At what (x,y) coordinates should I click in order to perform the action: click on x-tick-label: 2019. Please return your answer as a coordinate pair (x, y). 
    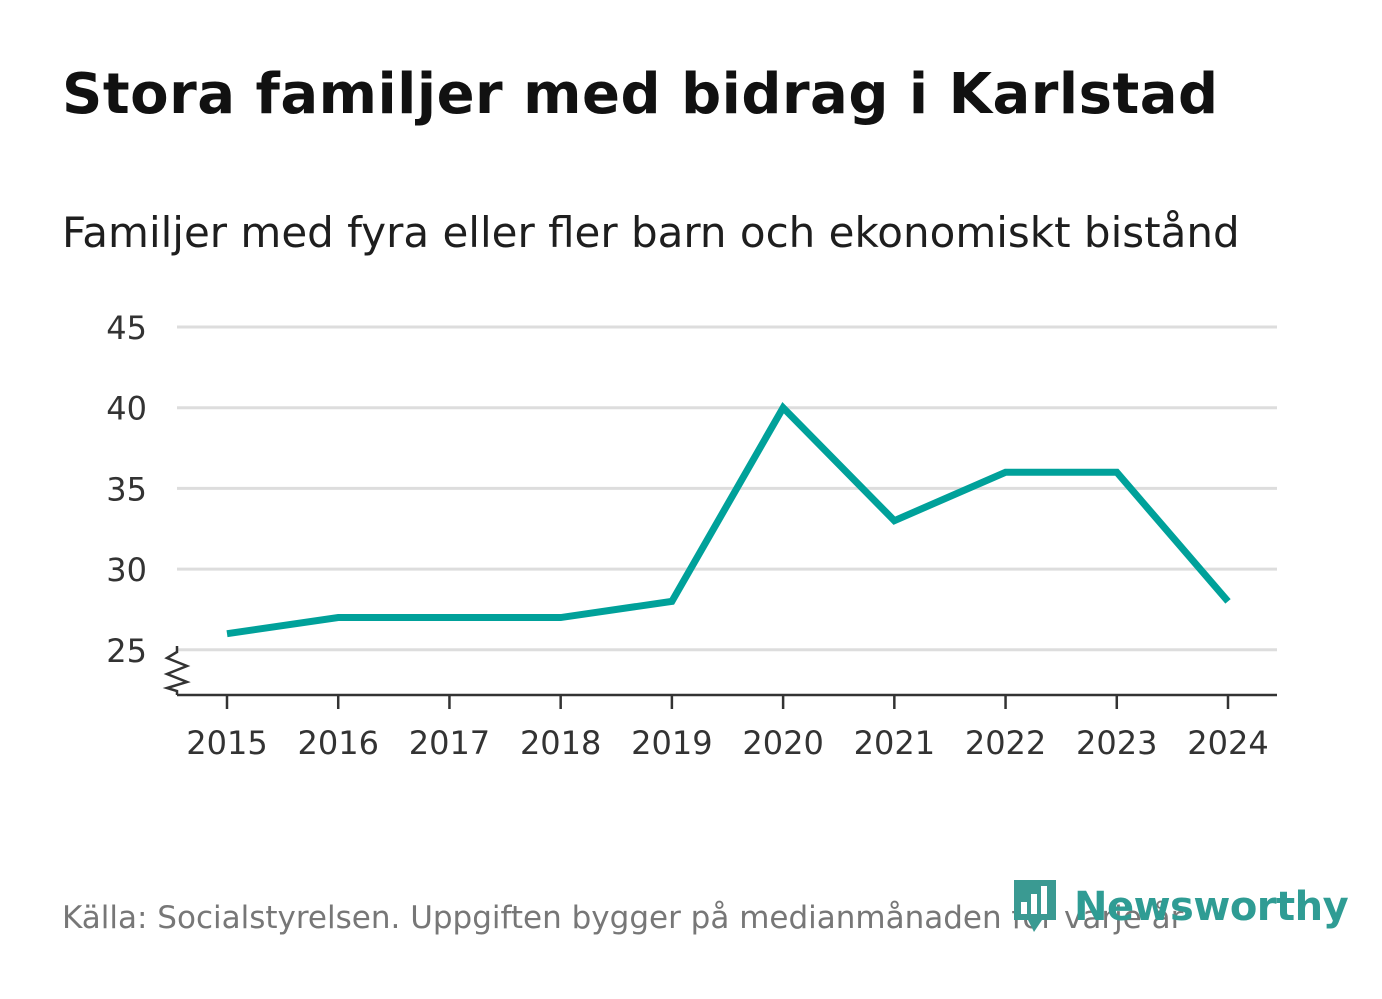
    Looking at the image, I should click on (671, 743).